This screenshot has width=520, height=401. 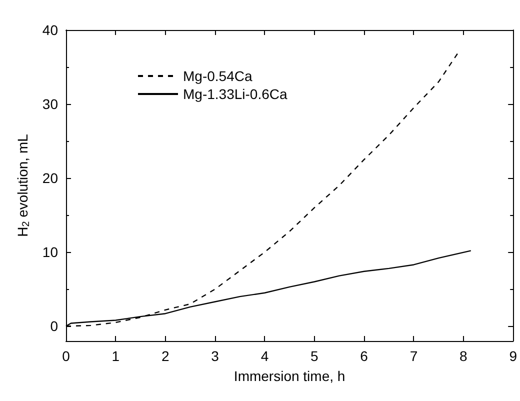 I want to click on x-tick-label: 4, so click(x=264, y=356).